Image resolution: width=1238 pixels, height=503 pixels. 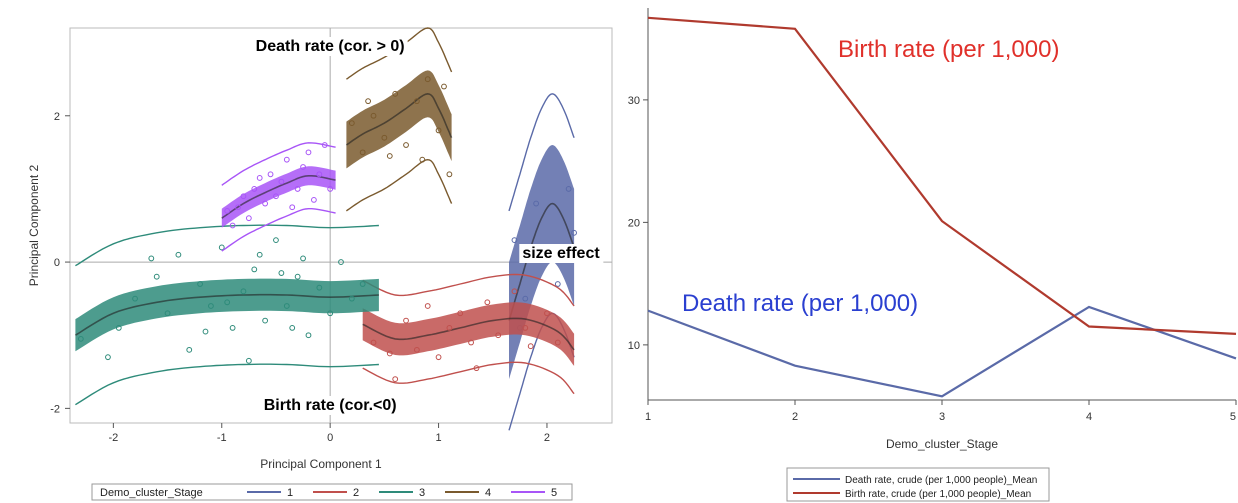 I want to click on cluster-2-prediction-lower, so click(x=468, y=378).